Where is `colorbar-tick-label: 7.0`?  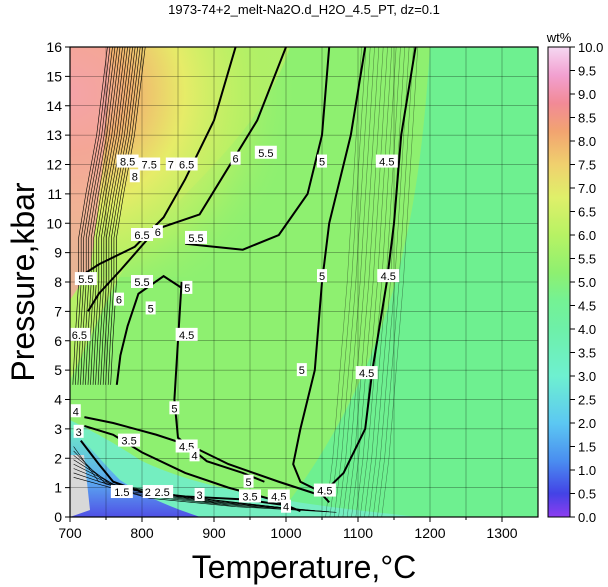 colorbar-tick-label: 7.0 is located at coordinates (587, 188).